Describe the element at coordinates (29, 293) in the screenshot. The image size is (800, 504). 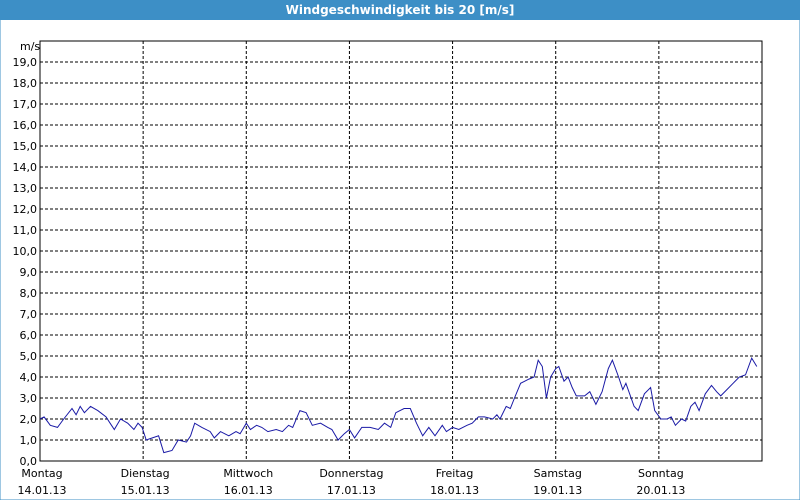
I see `y-tick-label: 8,0` at that location.